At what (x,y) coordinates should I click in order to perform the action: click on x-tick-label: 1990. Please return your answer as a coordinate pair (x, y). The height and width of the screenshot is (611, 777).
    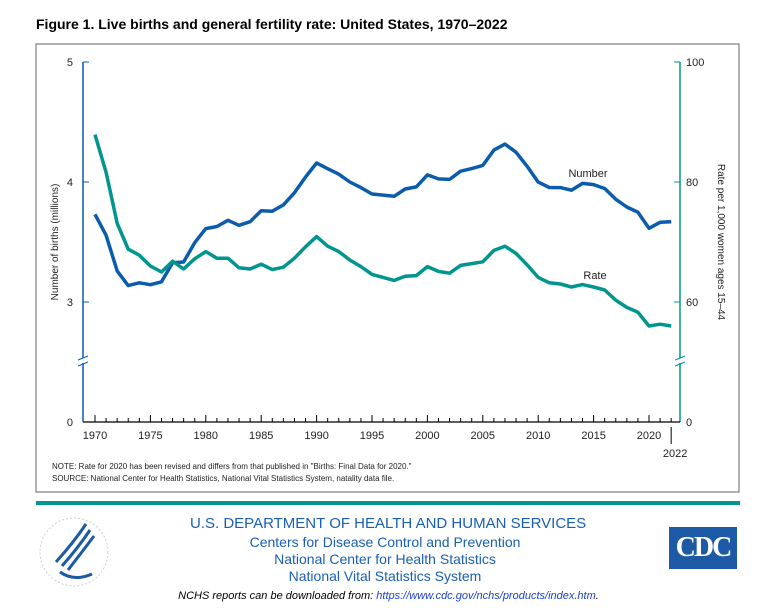
    Looking at the image, I should click on (316, 436).